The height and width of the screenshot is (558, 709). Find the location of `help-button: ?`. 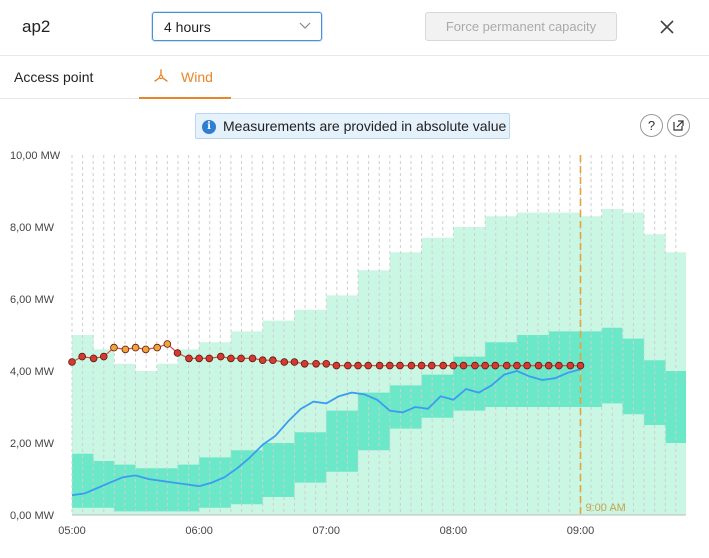

help-button: ? is located at coordinates (651, 125).